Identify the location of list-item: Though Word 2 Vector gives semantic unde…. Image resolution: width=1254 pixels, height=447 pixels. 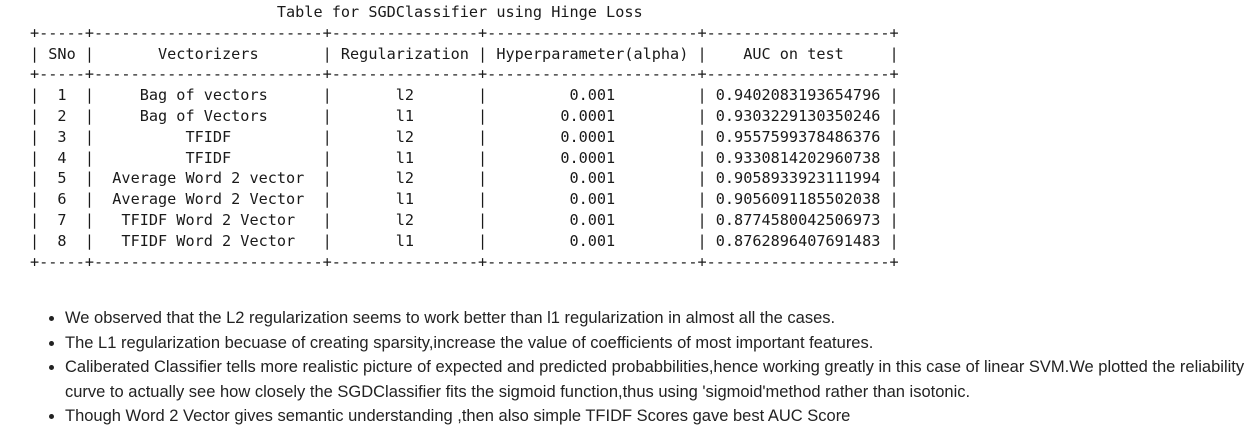
(659, 416).